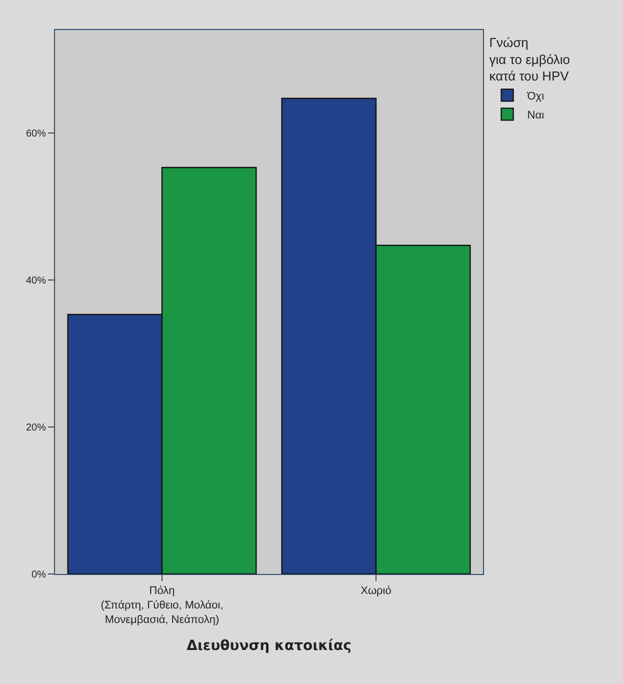 The width and height of the screenshot is (623, 684). I want to click on x-axis-title: Διευθυνση κατοικίας, so click(269, 646).